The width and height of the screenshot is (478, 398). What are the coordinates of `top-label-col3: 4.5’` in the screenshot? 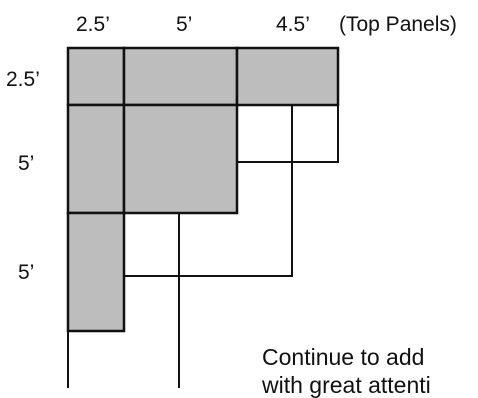 It's located at (293, 24).